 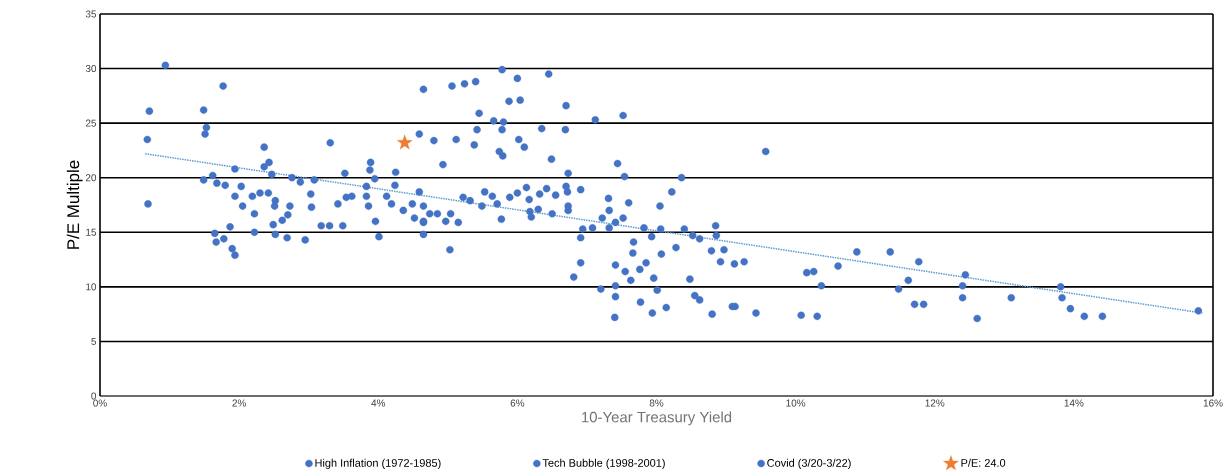 What do you see at coordinates (94, 396) in the screenshot?
I see `y-tick-label: 0` at bounding box center [94, 396].